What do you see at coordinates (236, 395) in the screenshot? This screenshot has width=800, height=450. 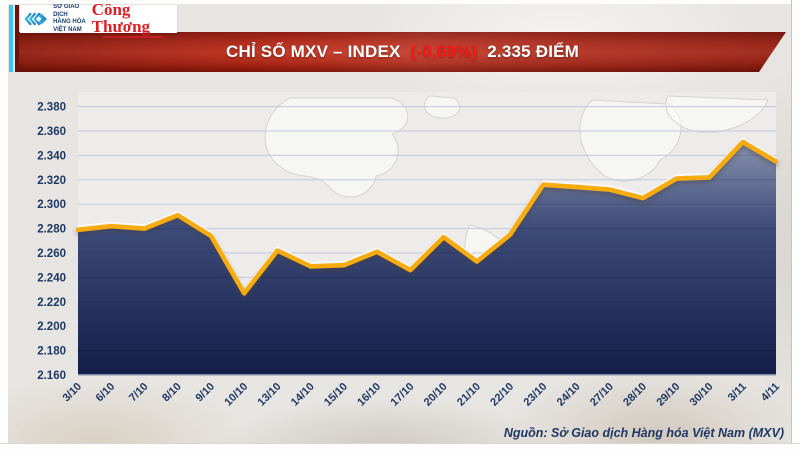 I see `x-axis-label: 10/10` at bounding box center [236, 395].